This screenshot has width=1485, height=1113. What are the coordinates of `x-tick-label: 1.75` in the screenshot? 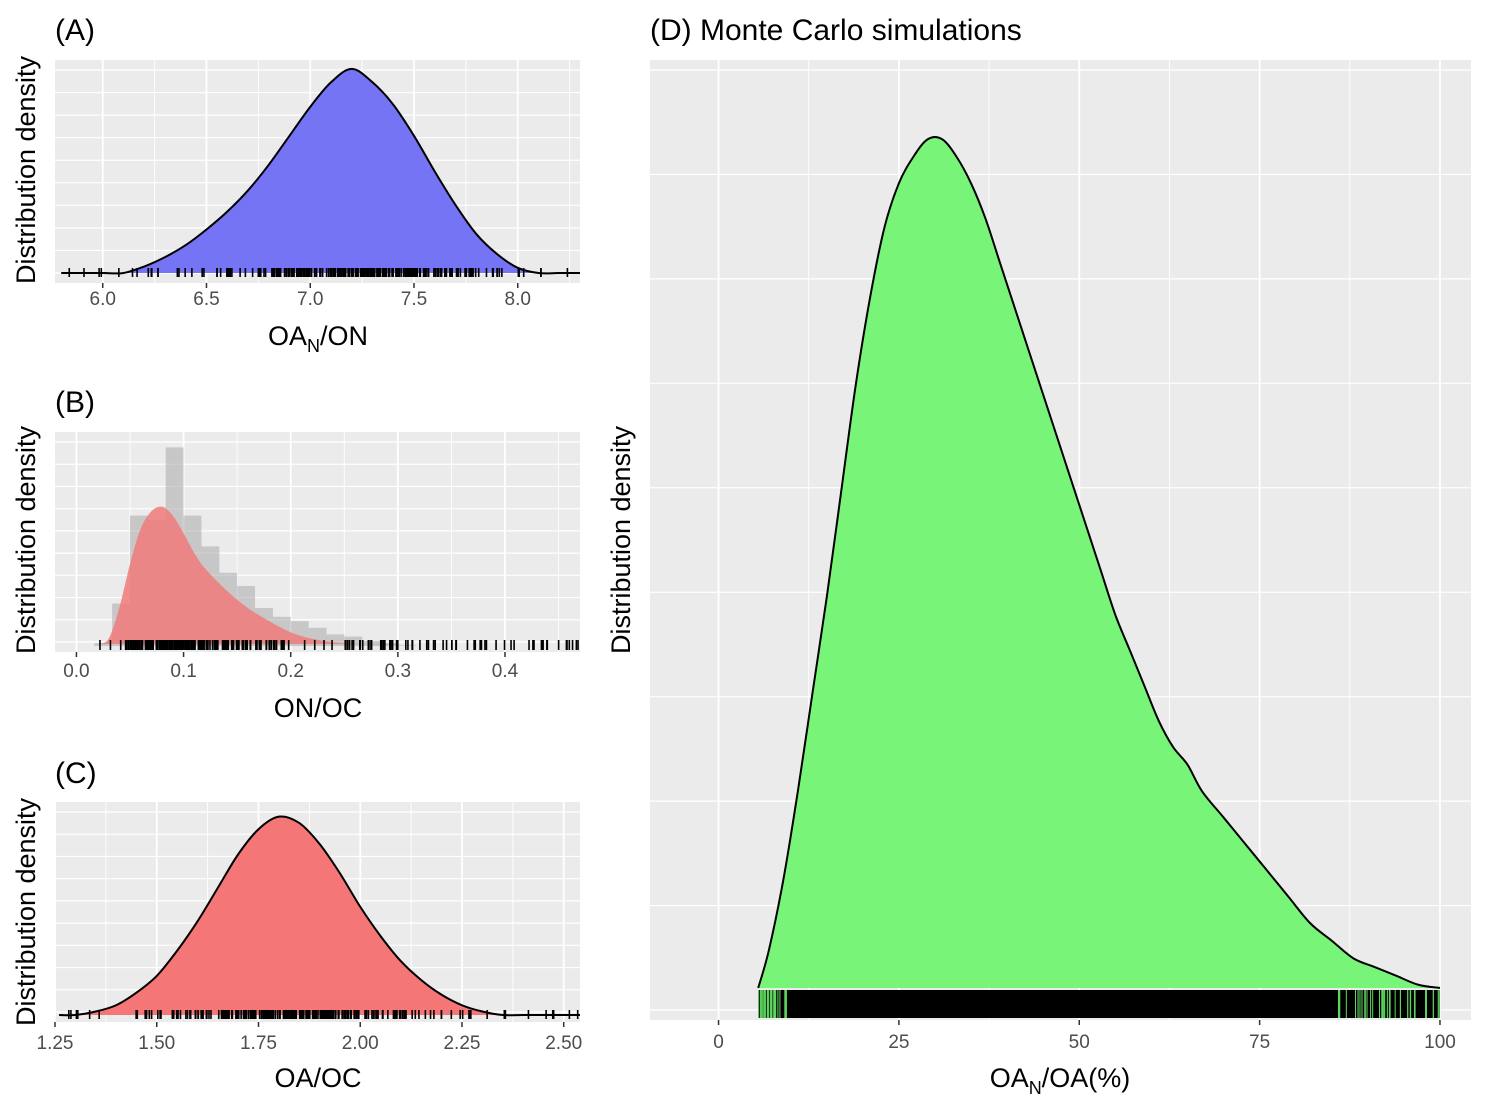 It's located at (258, 1043).